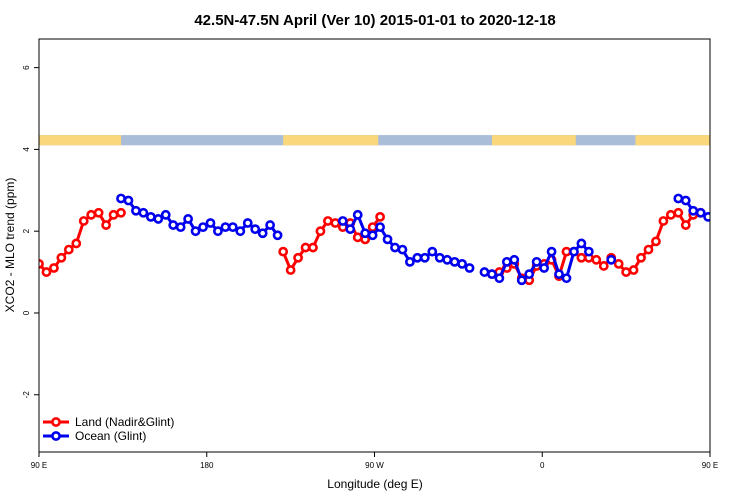 This screenshot has width=750, height=500. I want to click on y-axis-label: XCO2 - MLO trend (ppm), so click(10, 245).